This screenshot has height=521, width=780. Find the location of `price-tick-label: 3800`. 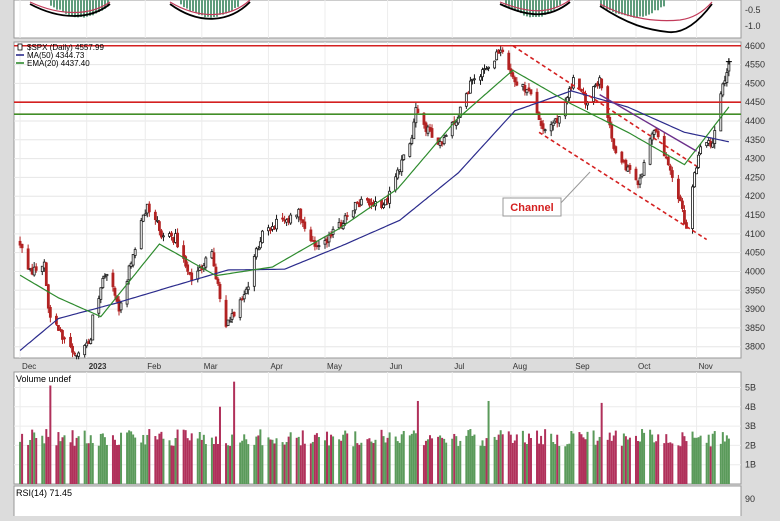

price-tick-label: 3800 is located at coordinates (755, 347).